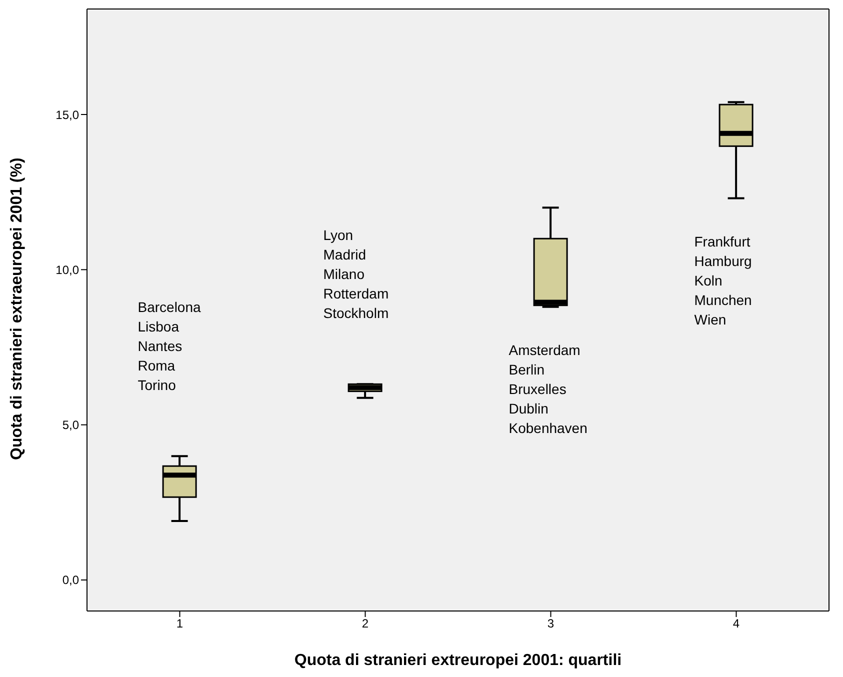  What do you see at coordinates (723, 280) in the screenshot?
I see `annotation: Frankfurt Hamburg Koln Munchen Wien` at bounding box center [723, 280].